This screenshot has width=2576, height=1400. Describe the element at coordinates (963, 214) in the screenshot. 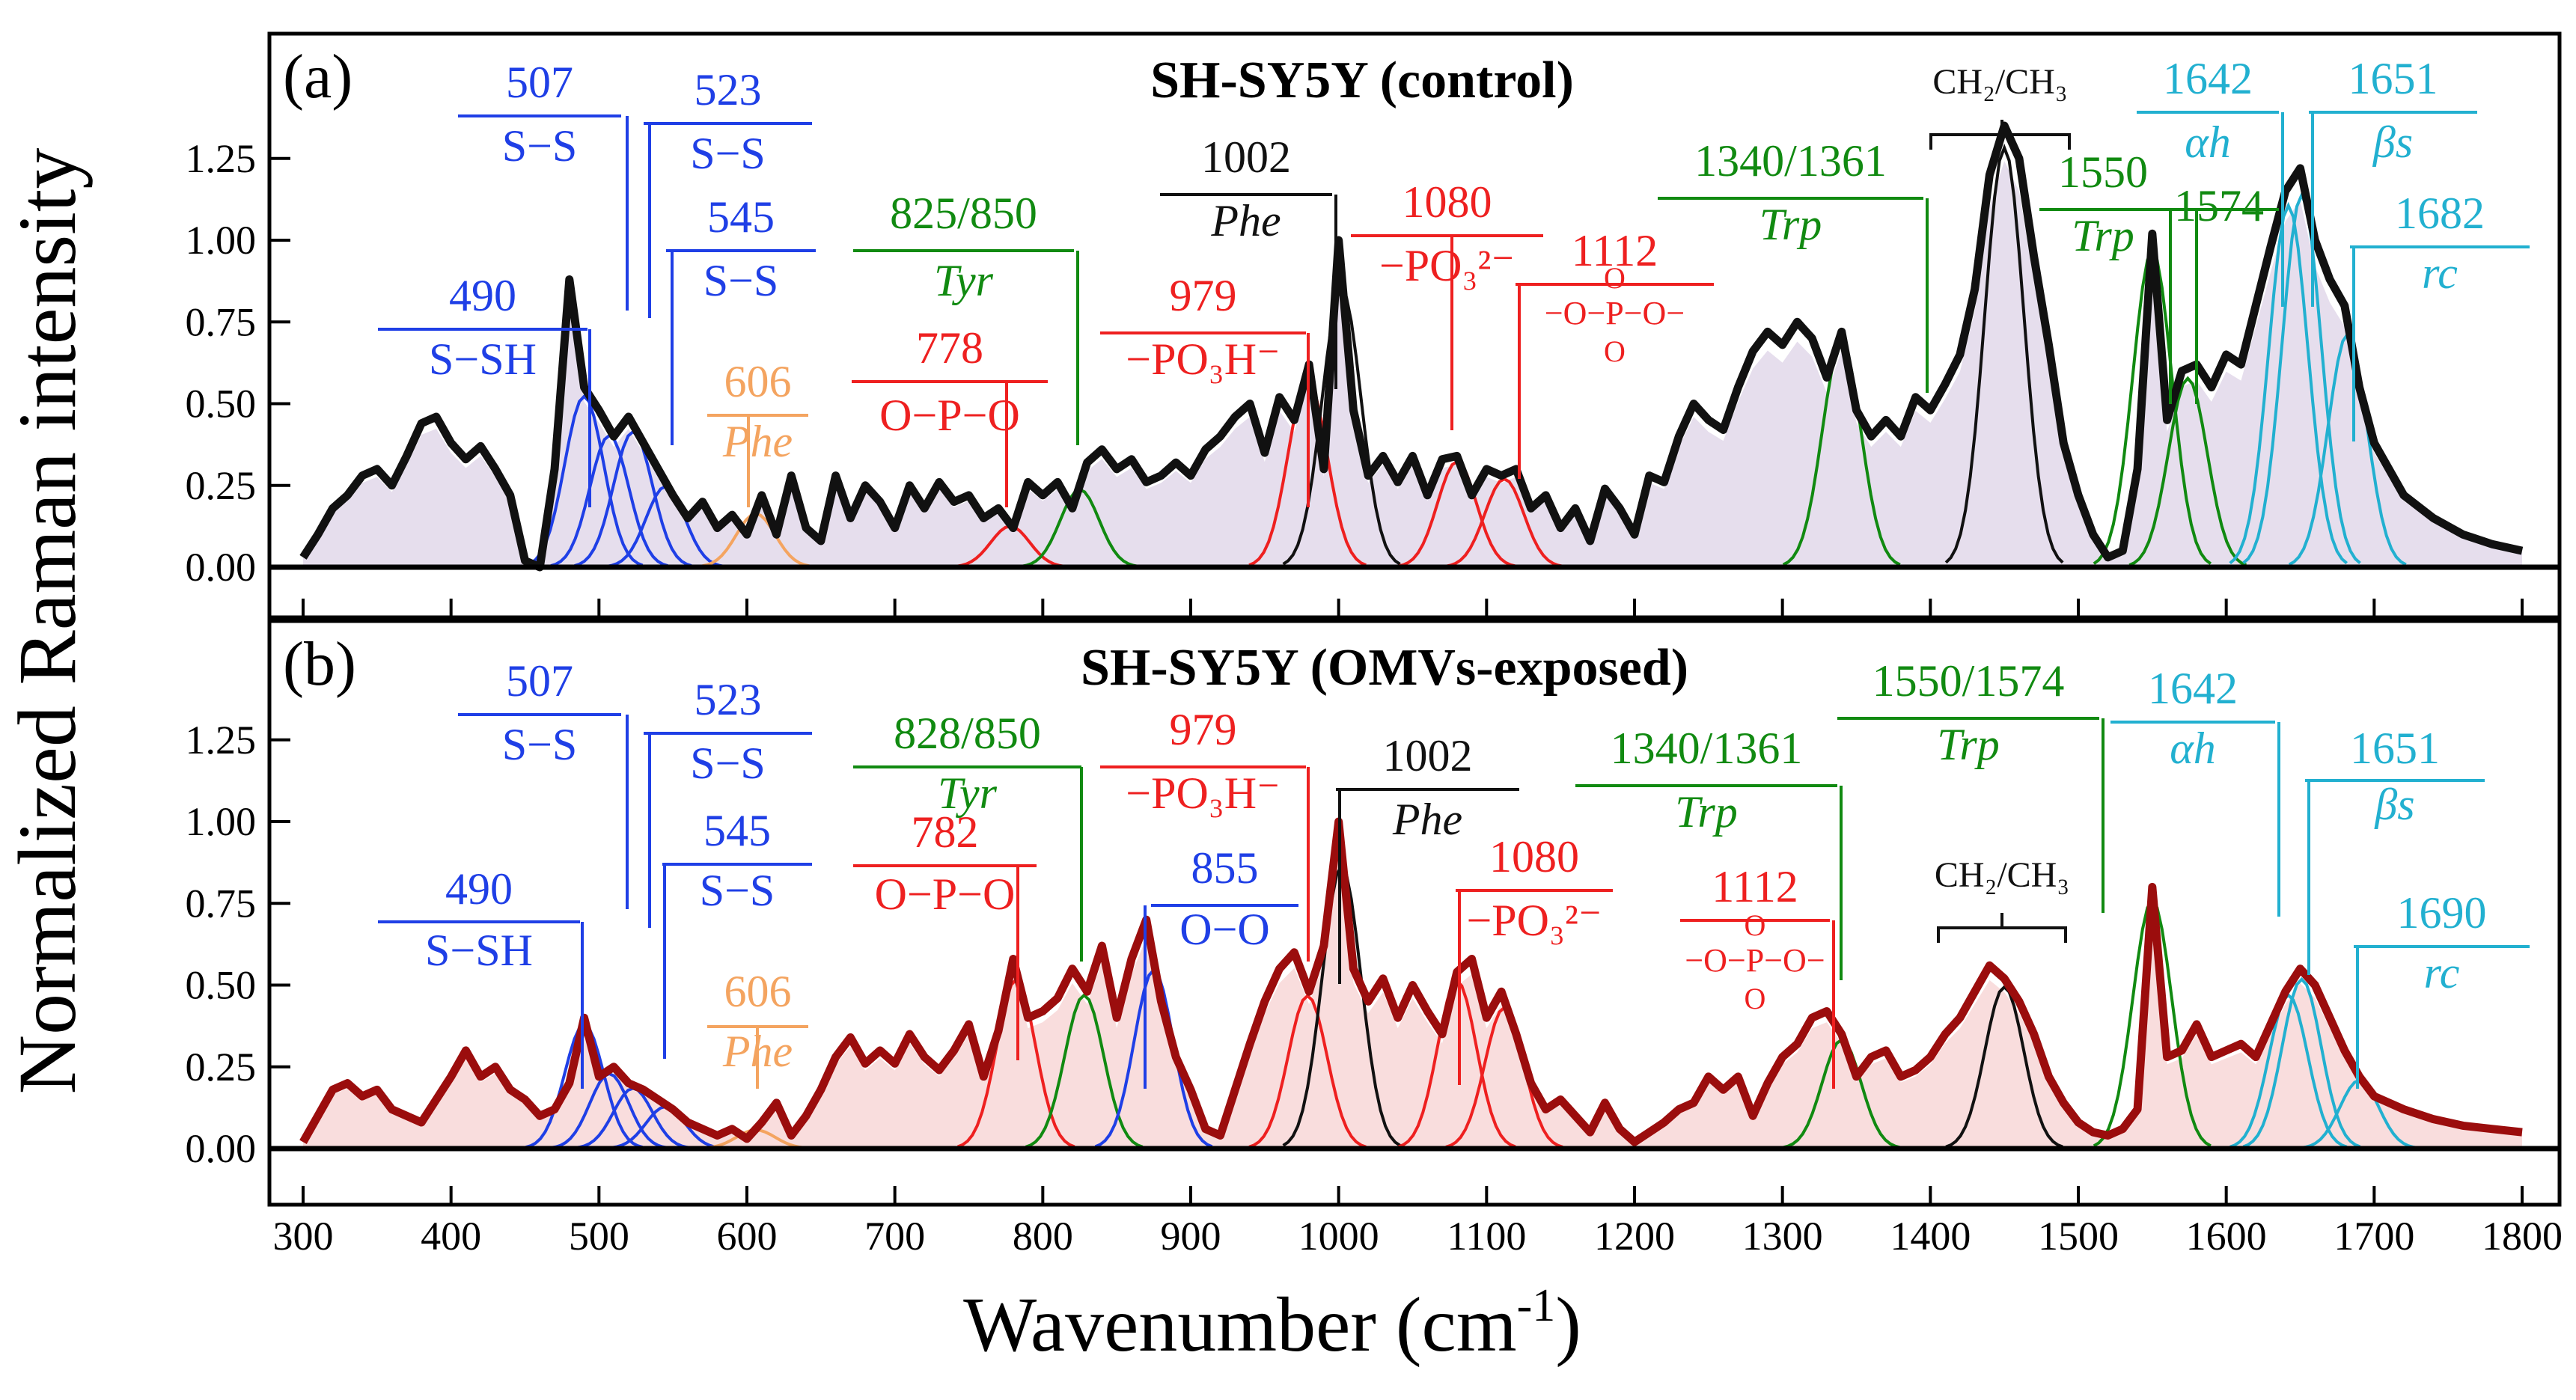

I see `annotation-wavenumber: 825/850` at that location.